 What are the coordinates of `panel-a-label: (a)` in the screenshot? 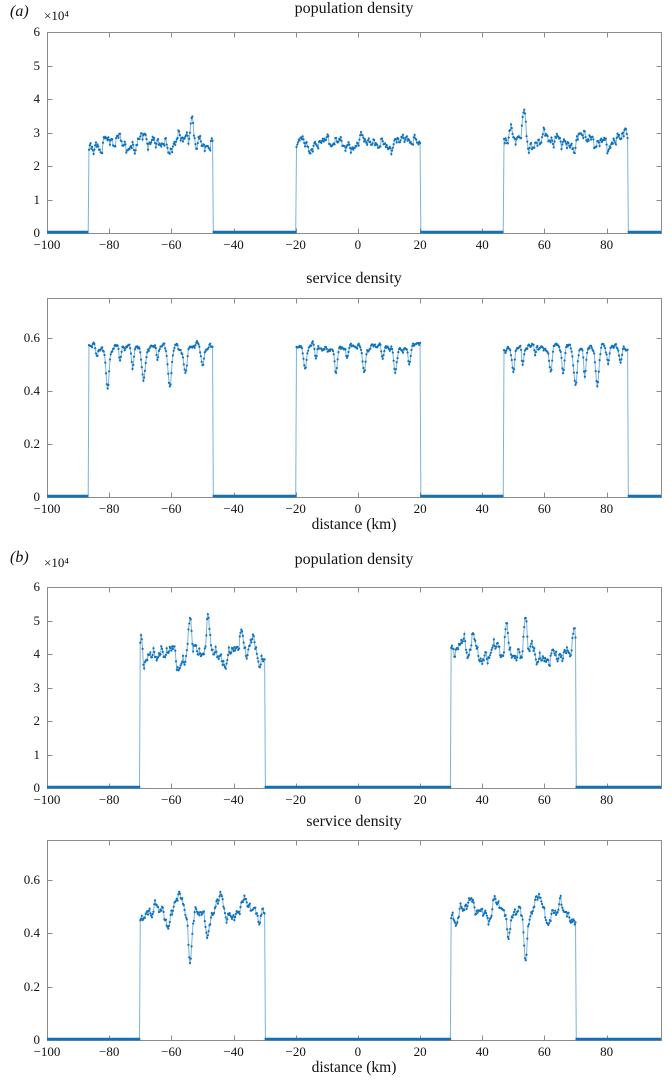 It's located at (19, 11).